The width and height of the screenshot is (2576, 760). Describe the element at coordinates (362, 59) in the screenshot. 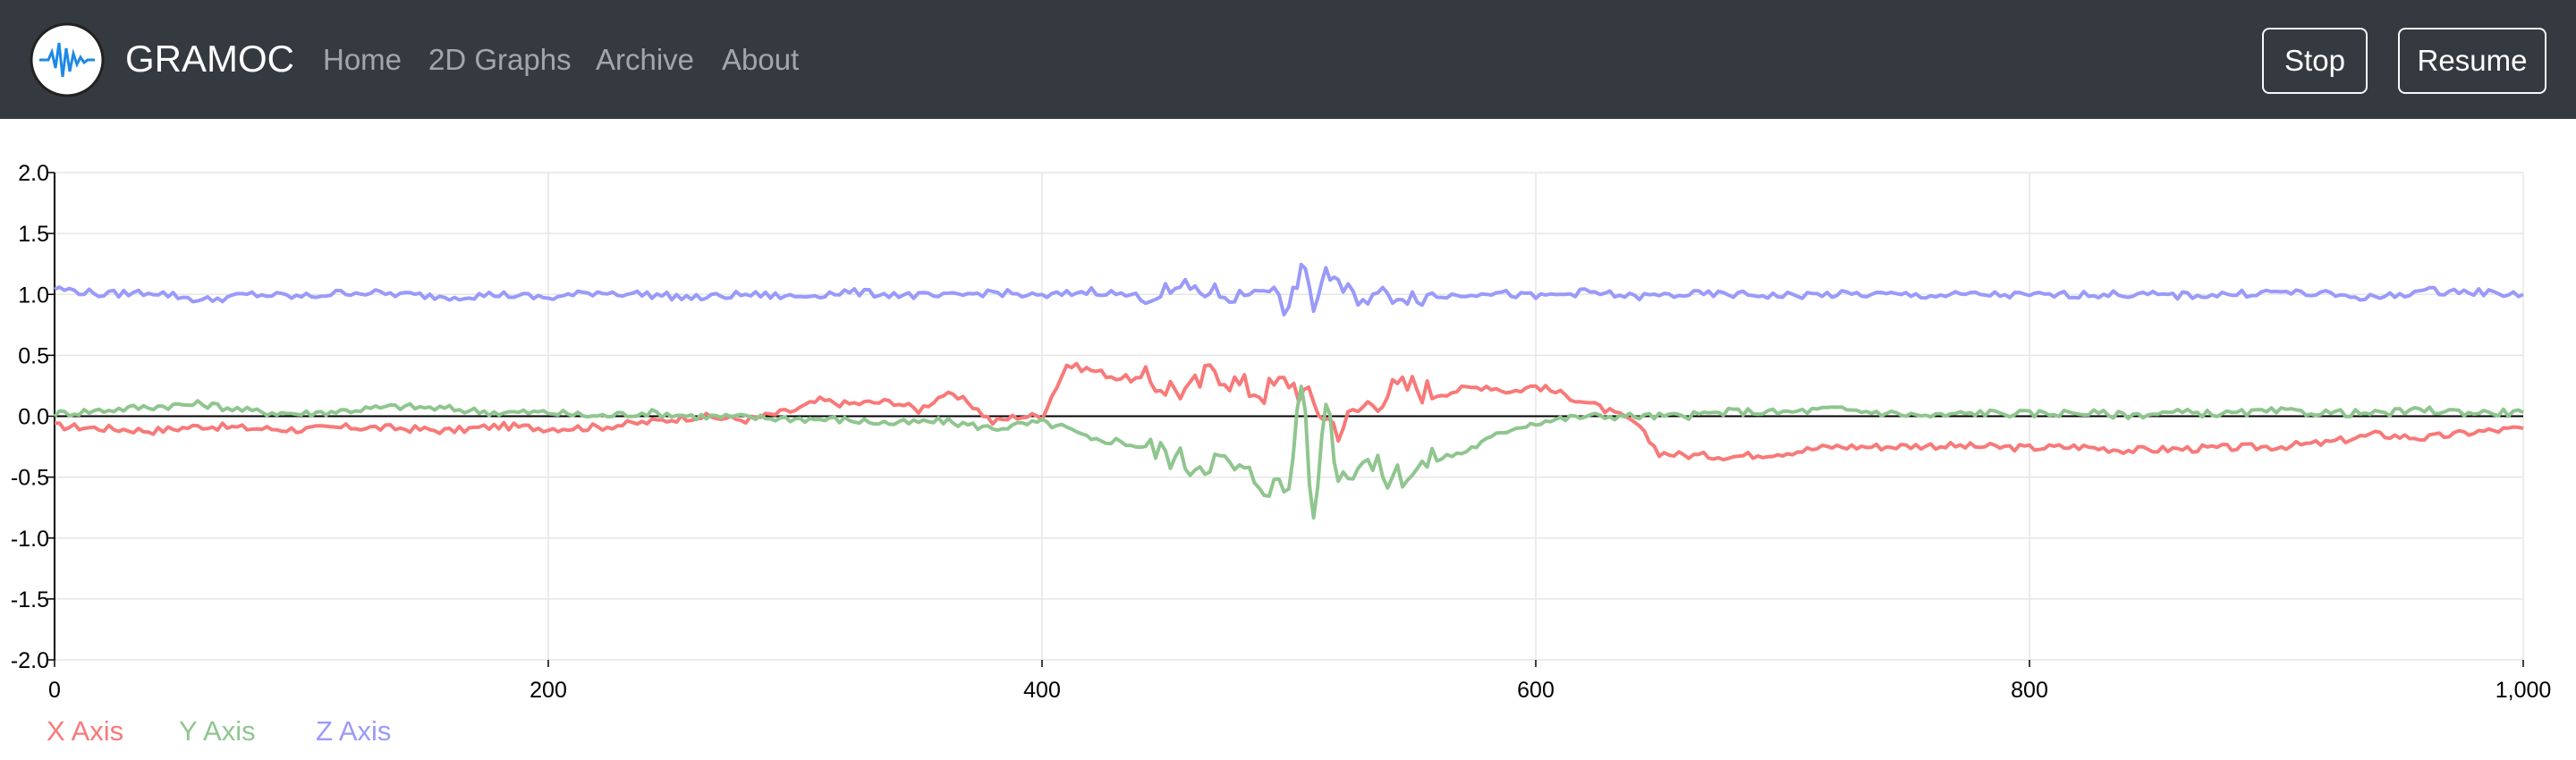

I see `nav-link-home: Home` at that location.